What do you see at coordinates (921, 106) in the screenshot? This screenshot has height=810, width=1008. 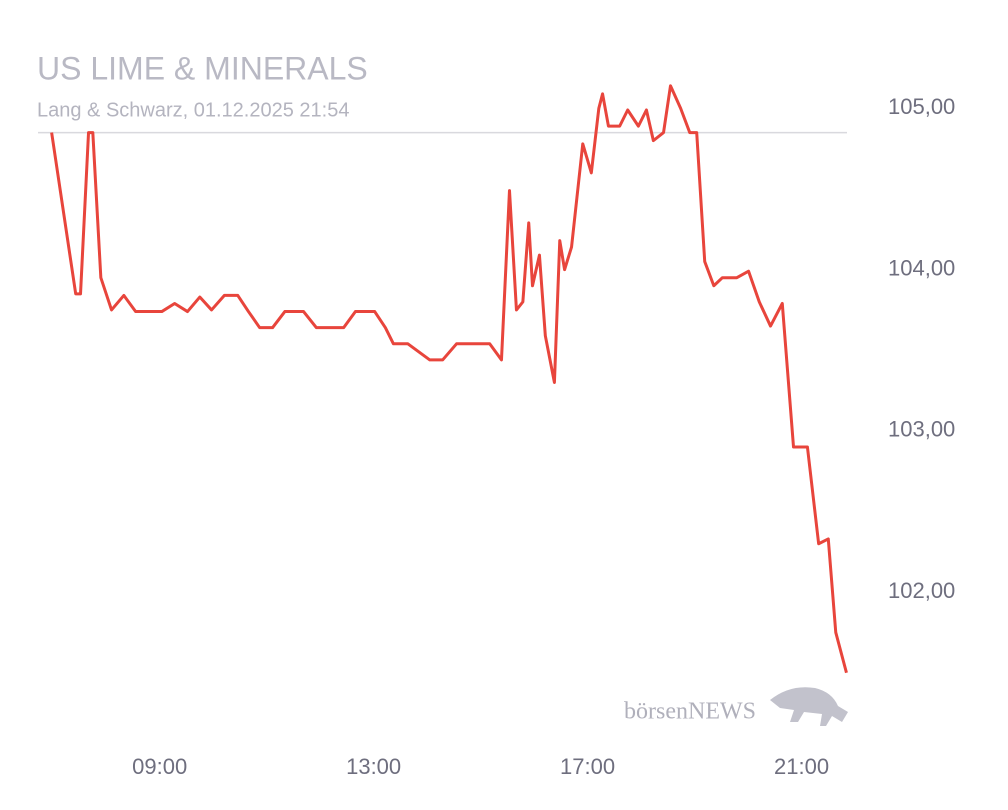 I see `y-tick-label: 105,00` at bounding box center [921, 106].